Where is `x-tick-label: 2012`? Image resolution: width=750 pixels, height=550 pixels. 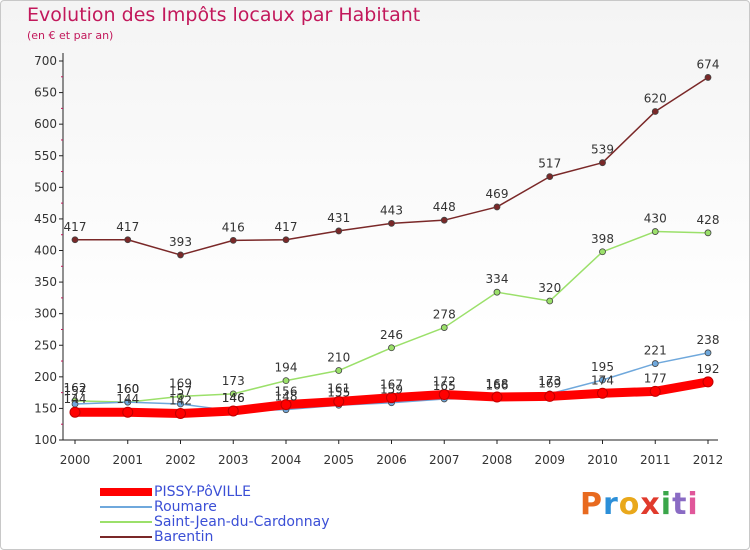
x-tick-label: 2012 is located at coordinates (708, 460).